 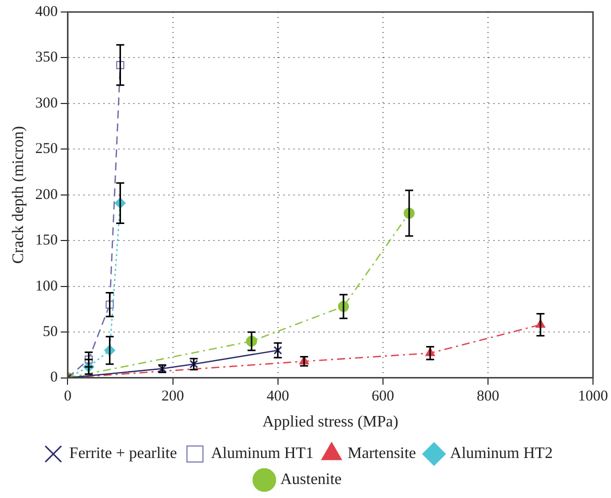 What do you see at coordinates (501, 453) in the screenshot?
I see `legend-label: Aluminum HT2` at bounding box center [501, 453].